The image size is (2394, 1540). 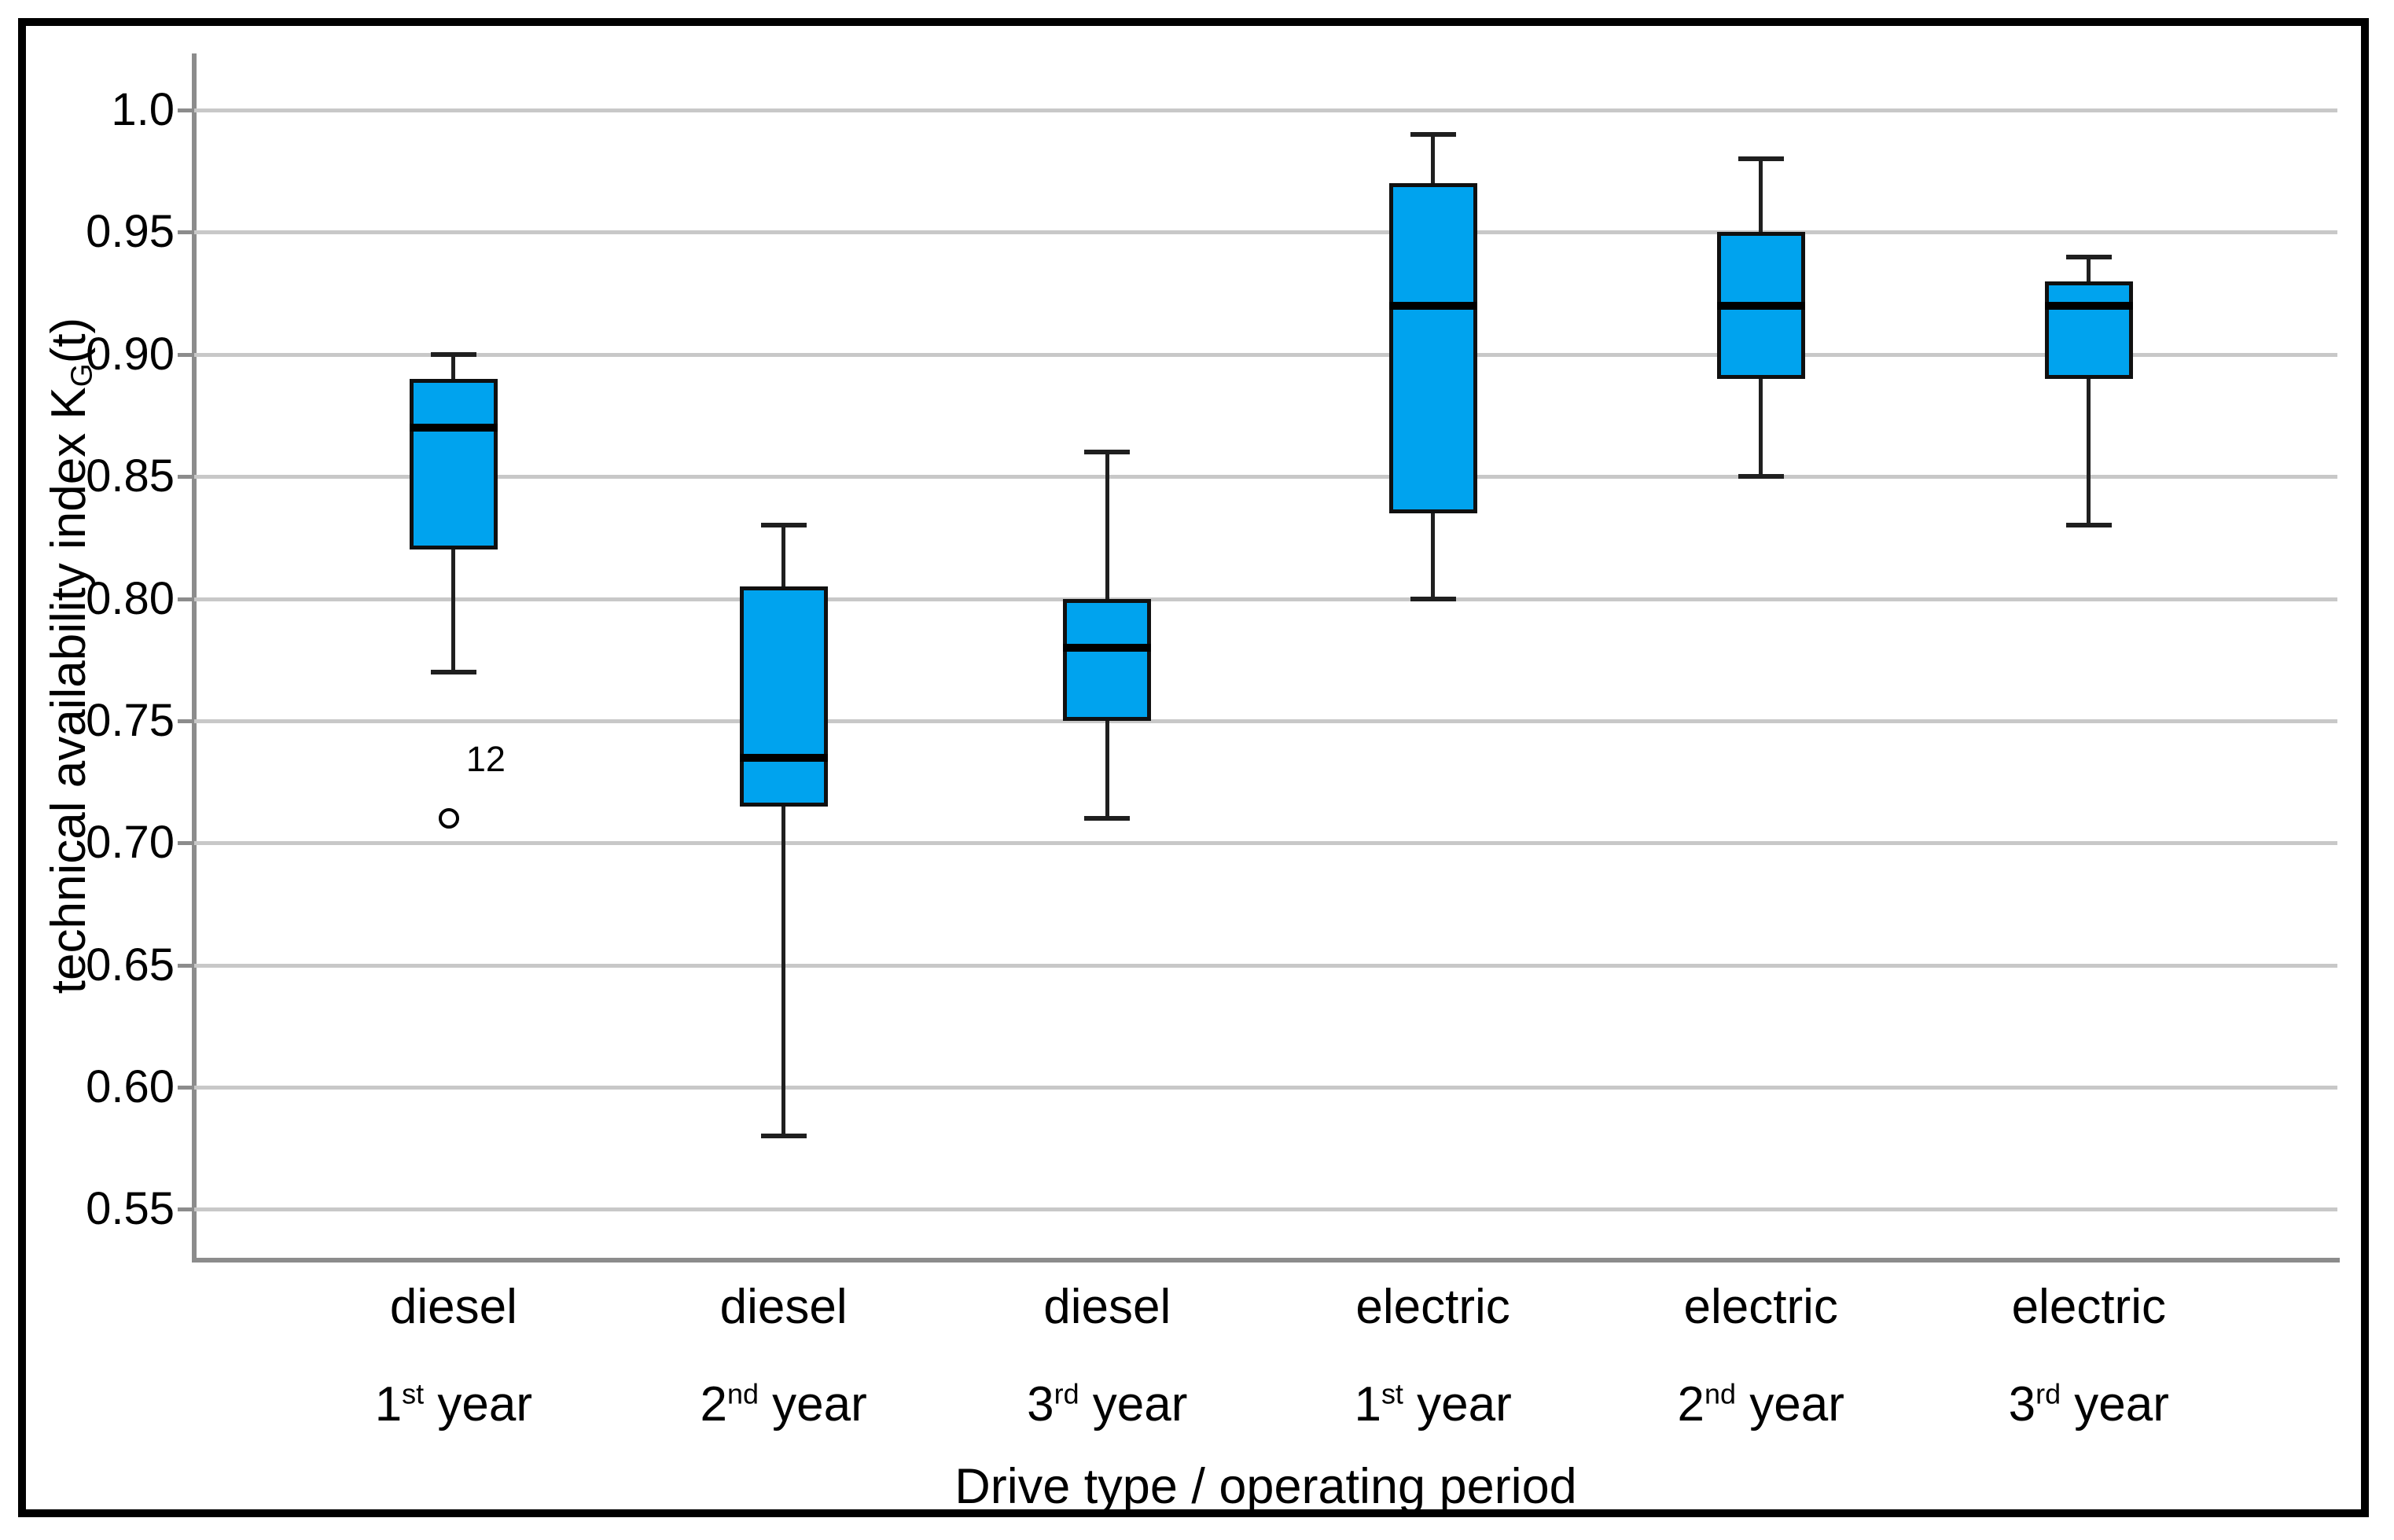 I want to click on y-tick-label: 0.55, so click(x=130, y=1209).